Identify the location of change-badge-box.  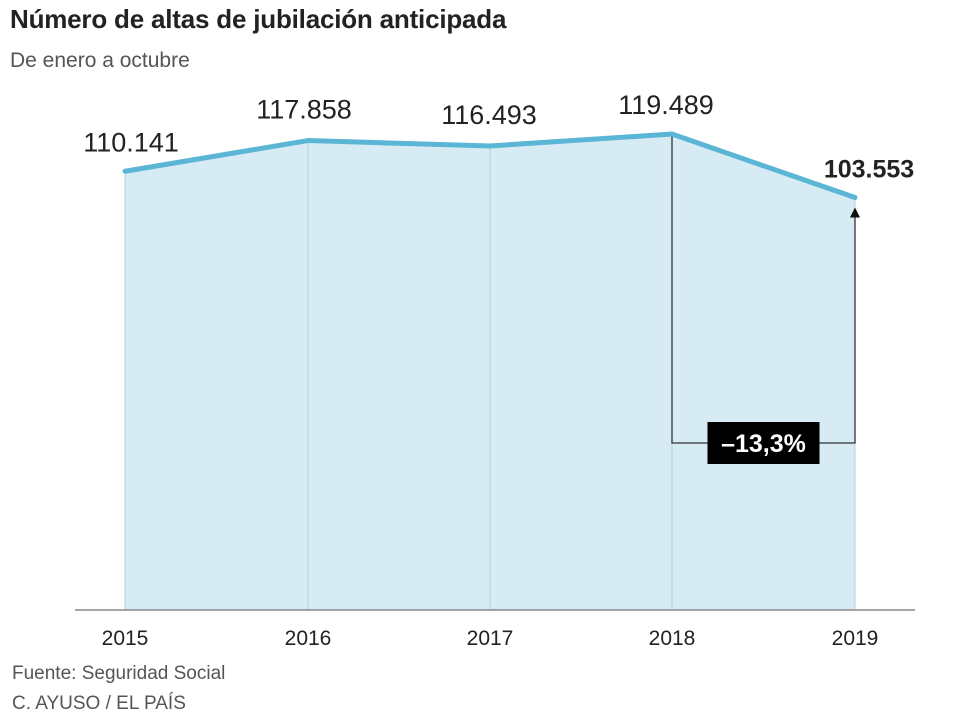
(763, 443).